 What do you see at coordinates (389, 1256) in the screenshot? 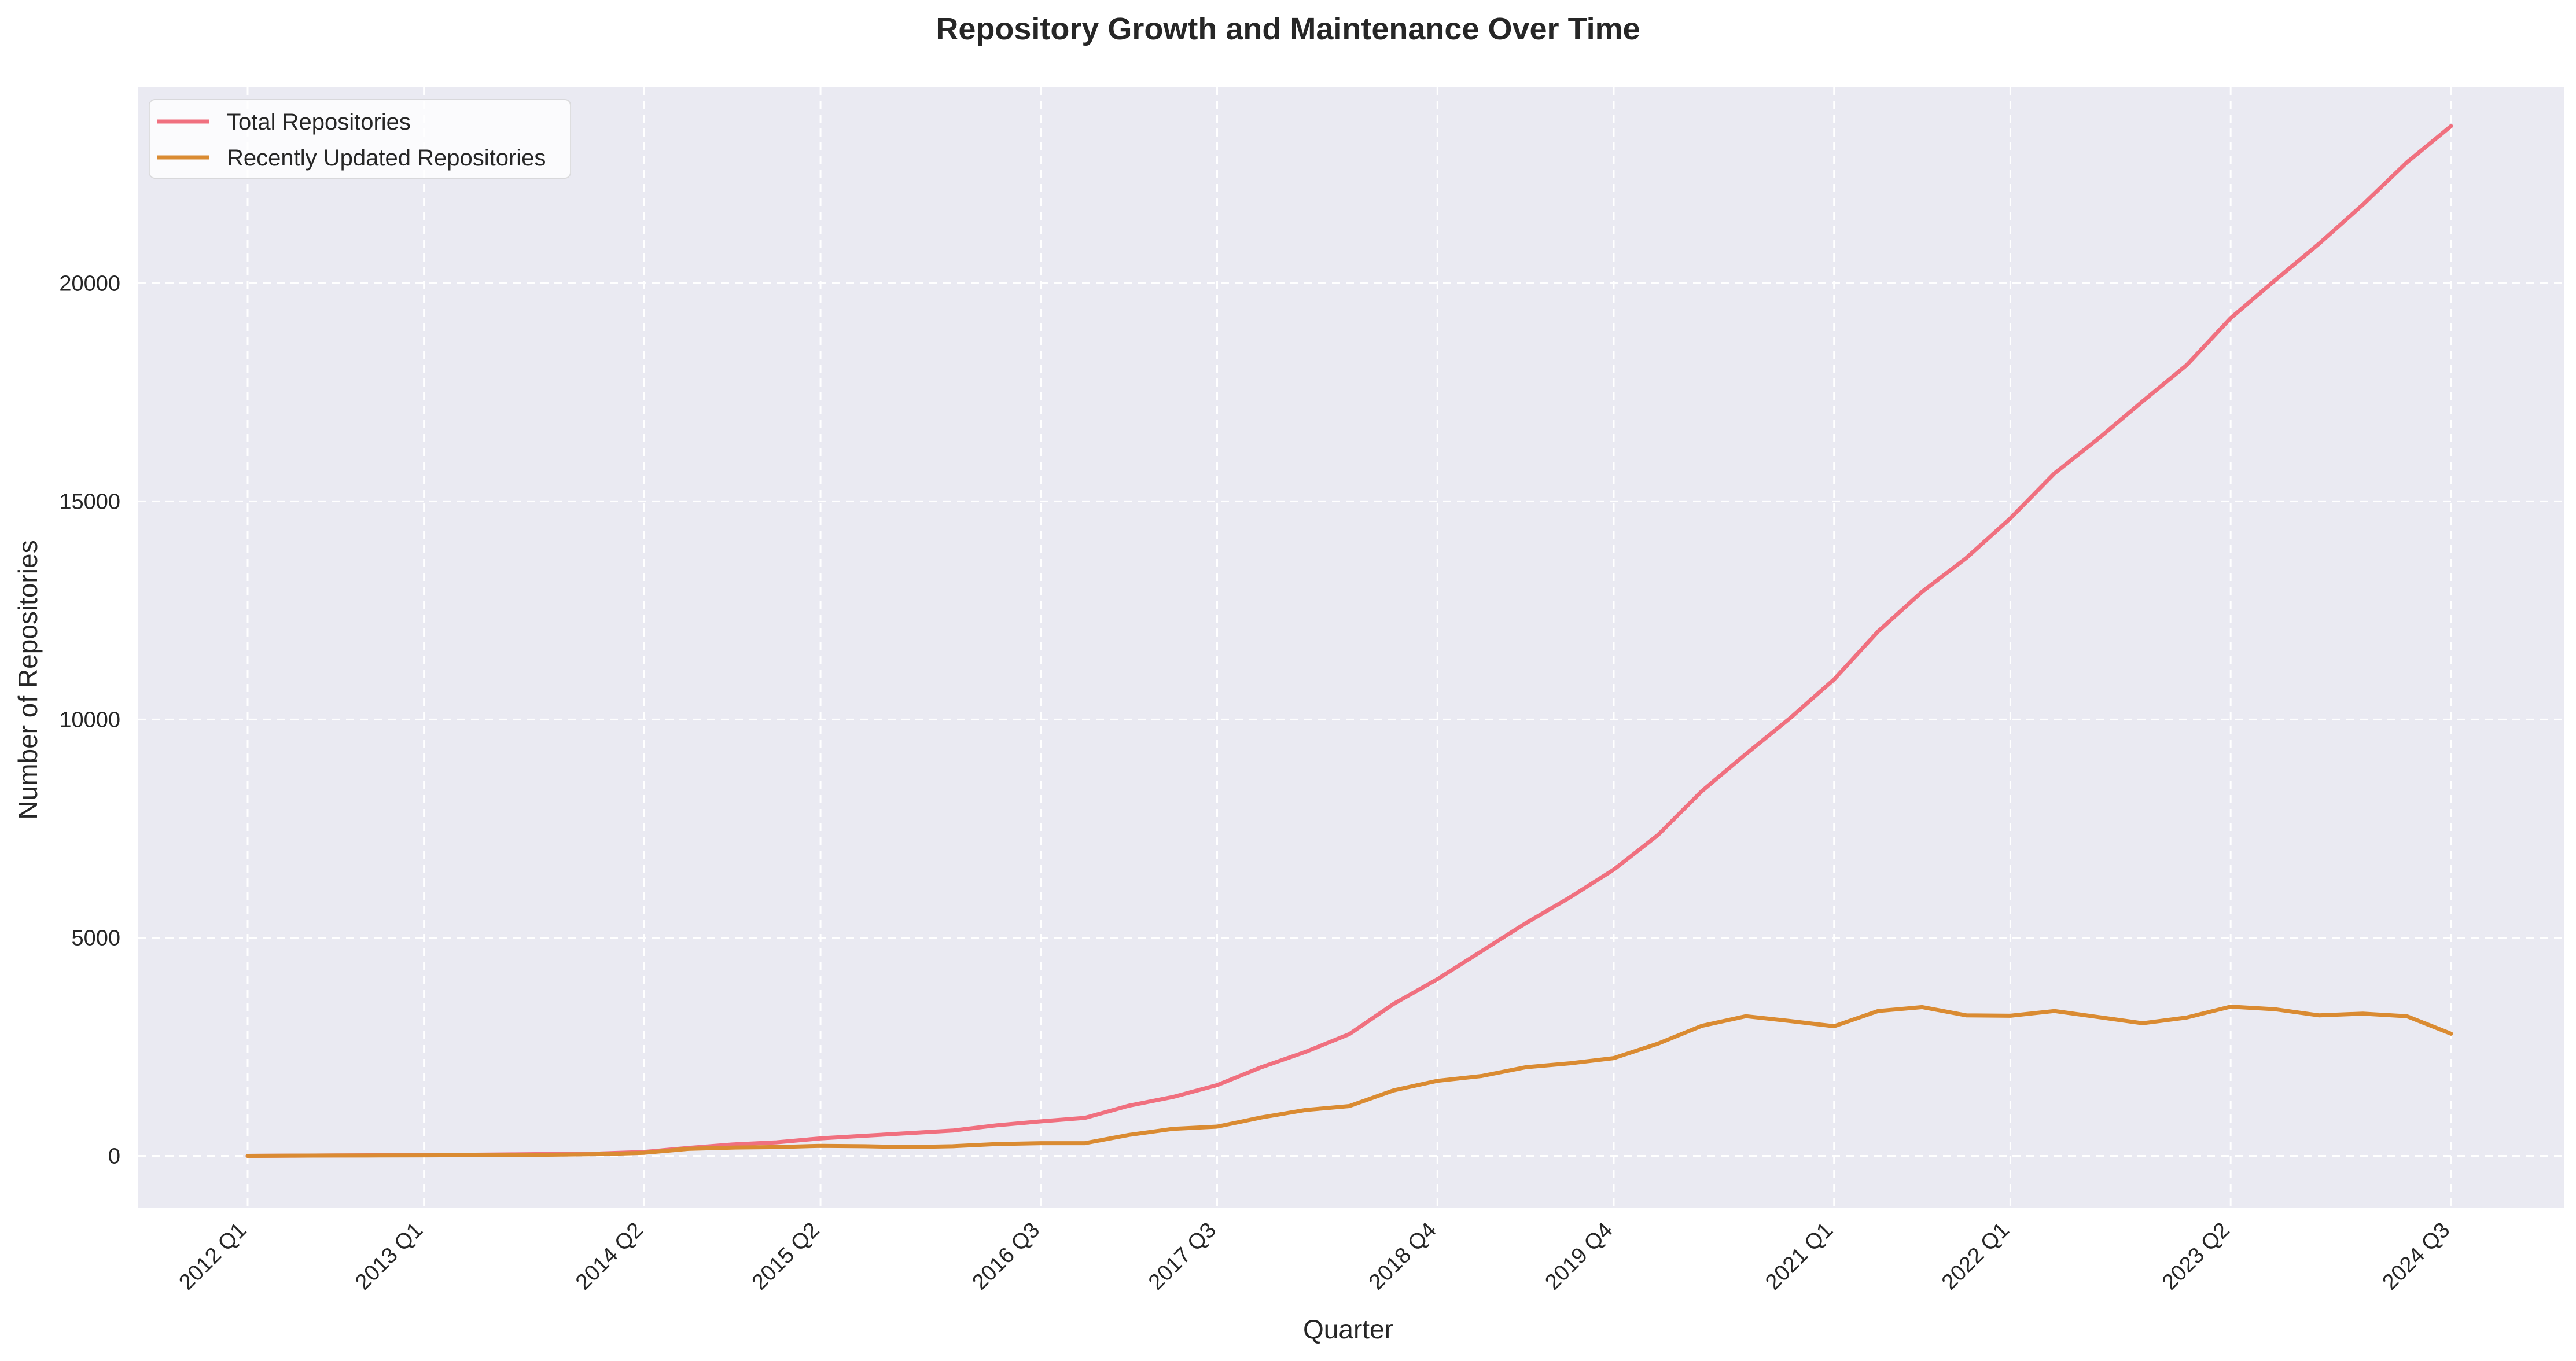
I see `x-tick-label: 2013 Q1` at bounding box center [389, 1256].